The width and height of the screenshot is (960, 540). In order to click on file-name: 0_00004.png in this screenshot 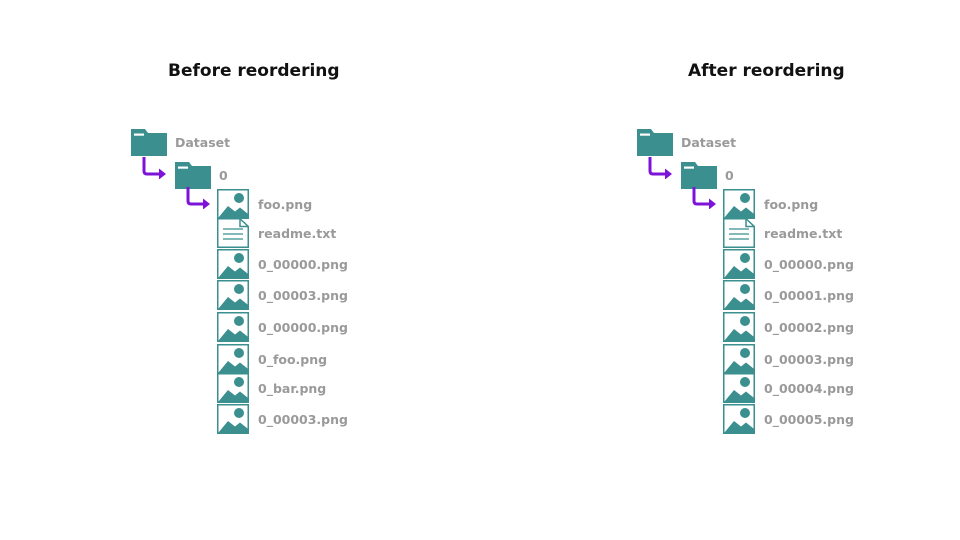, I will do `click(809, 388)`.